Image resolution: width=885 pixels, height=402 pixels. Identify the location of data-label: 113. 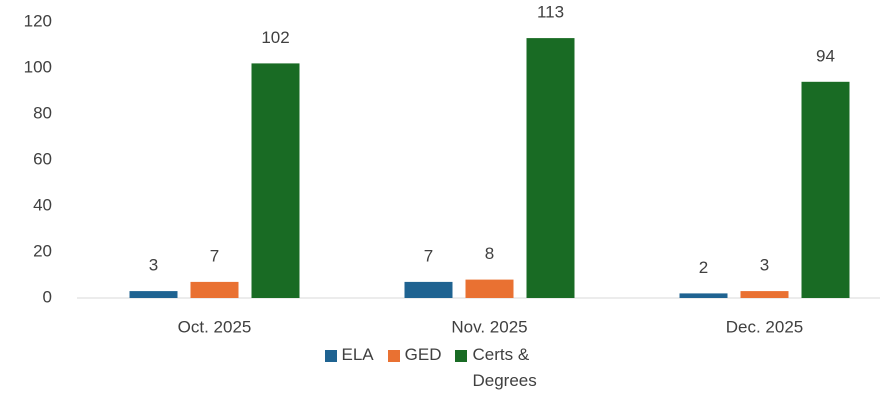
(550, 12).